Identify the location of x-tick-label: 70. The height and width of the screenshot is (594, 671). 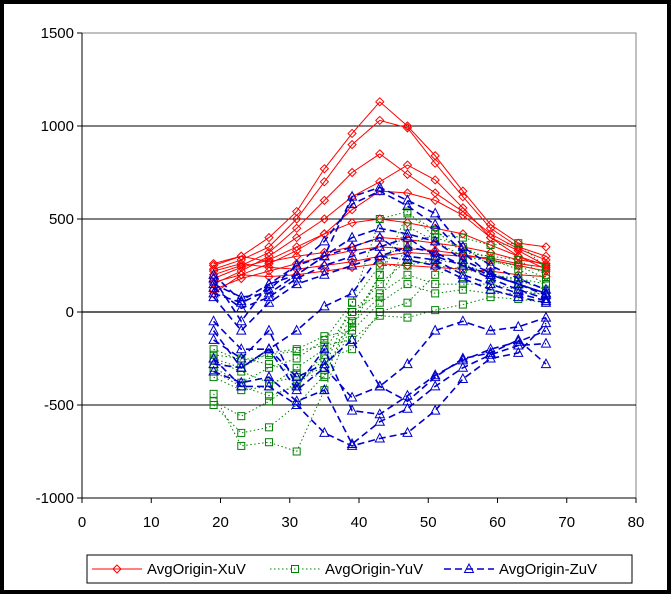
(566, 522).